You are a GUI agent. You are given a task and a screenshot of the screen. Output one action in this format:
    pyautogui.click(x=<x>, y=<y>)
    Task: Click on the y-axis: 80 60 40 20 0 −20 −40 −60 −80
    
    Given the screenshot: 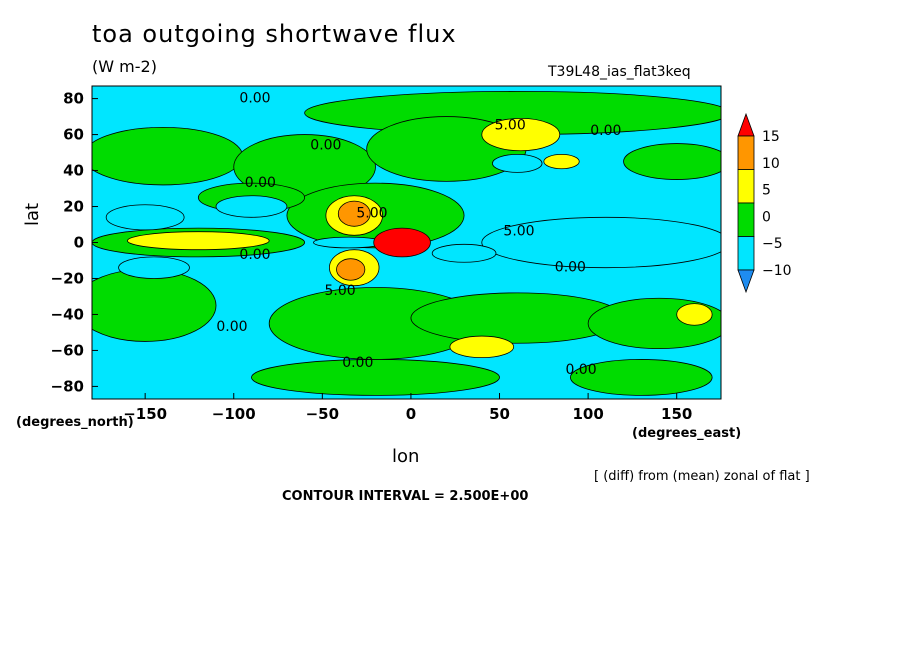 What is the action you would take?
    pyautogui.click(x=74, y=242)
    